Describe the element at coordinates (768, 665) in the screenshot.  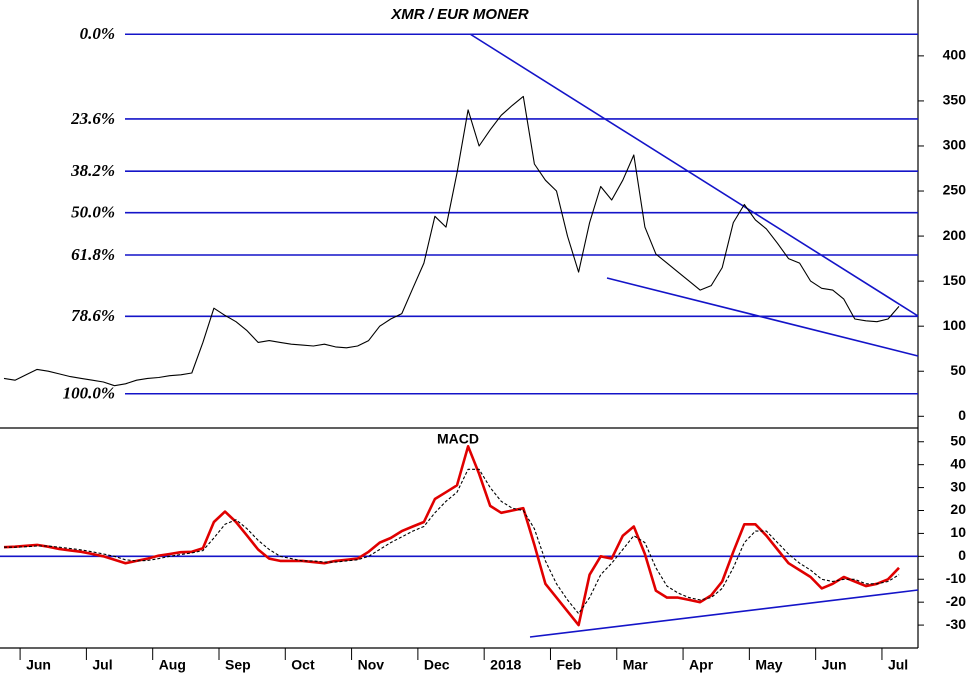
I see `x-tick-label: May` at that location.